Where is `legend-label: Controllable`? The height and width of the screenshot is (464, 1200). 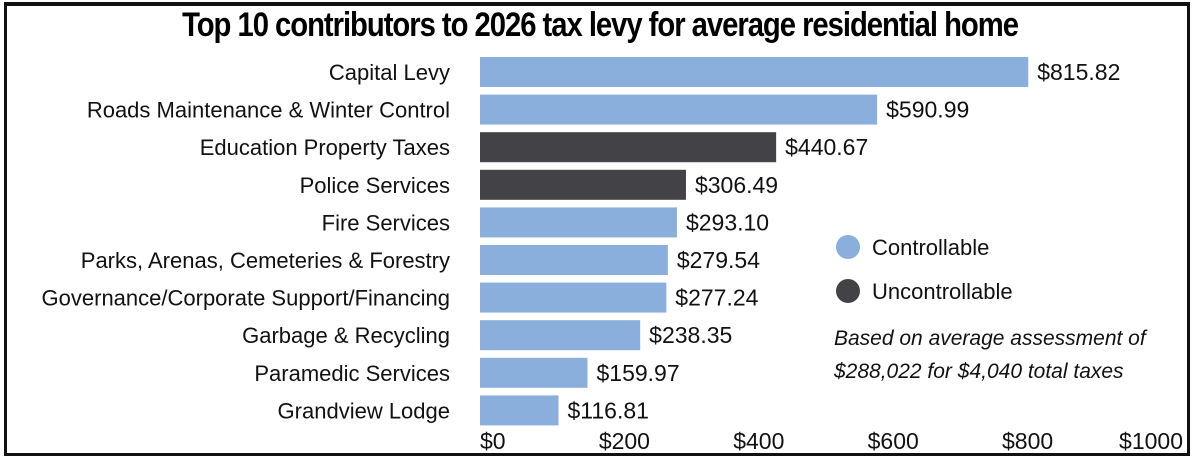 legend-label: Controllable is located at coordinates (930, 247).